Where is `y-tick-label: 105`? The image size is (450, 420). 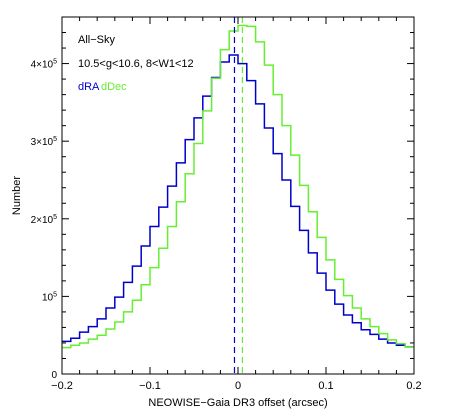
y-tick-label: 105 is located at coordinates (49, 297).